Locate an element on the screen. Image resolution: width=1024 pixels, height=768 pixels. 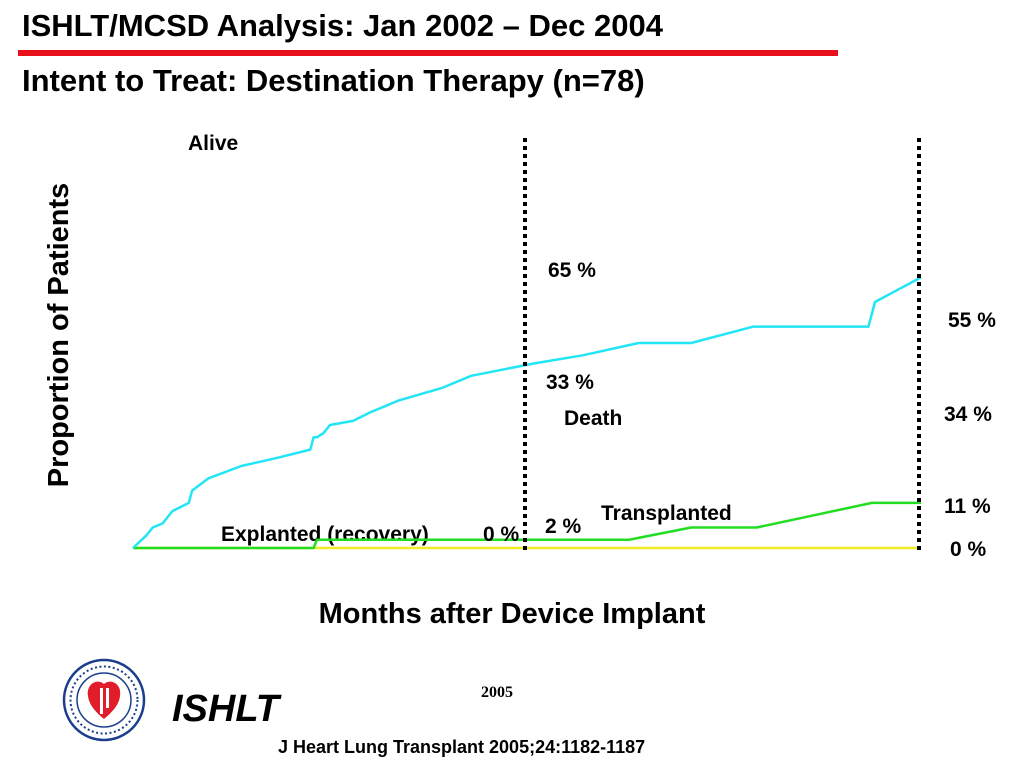
slide-title: ISHLT/MCSD Analysis: Jan 2002 – Dec 2004 is located at coordinates (342, 25).